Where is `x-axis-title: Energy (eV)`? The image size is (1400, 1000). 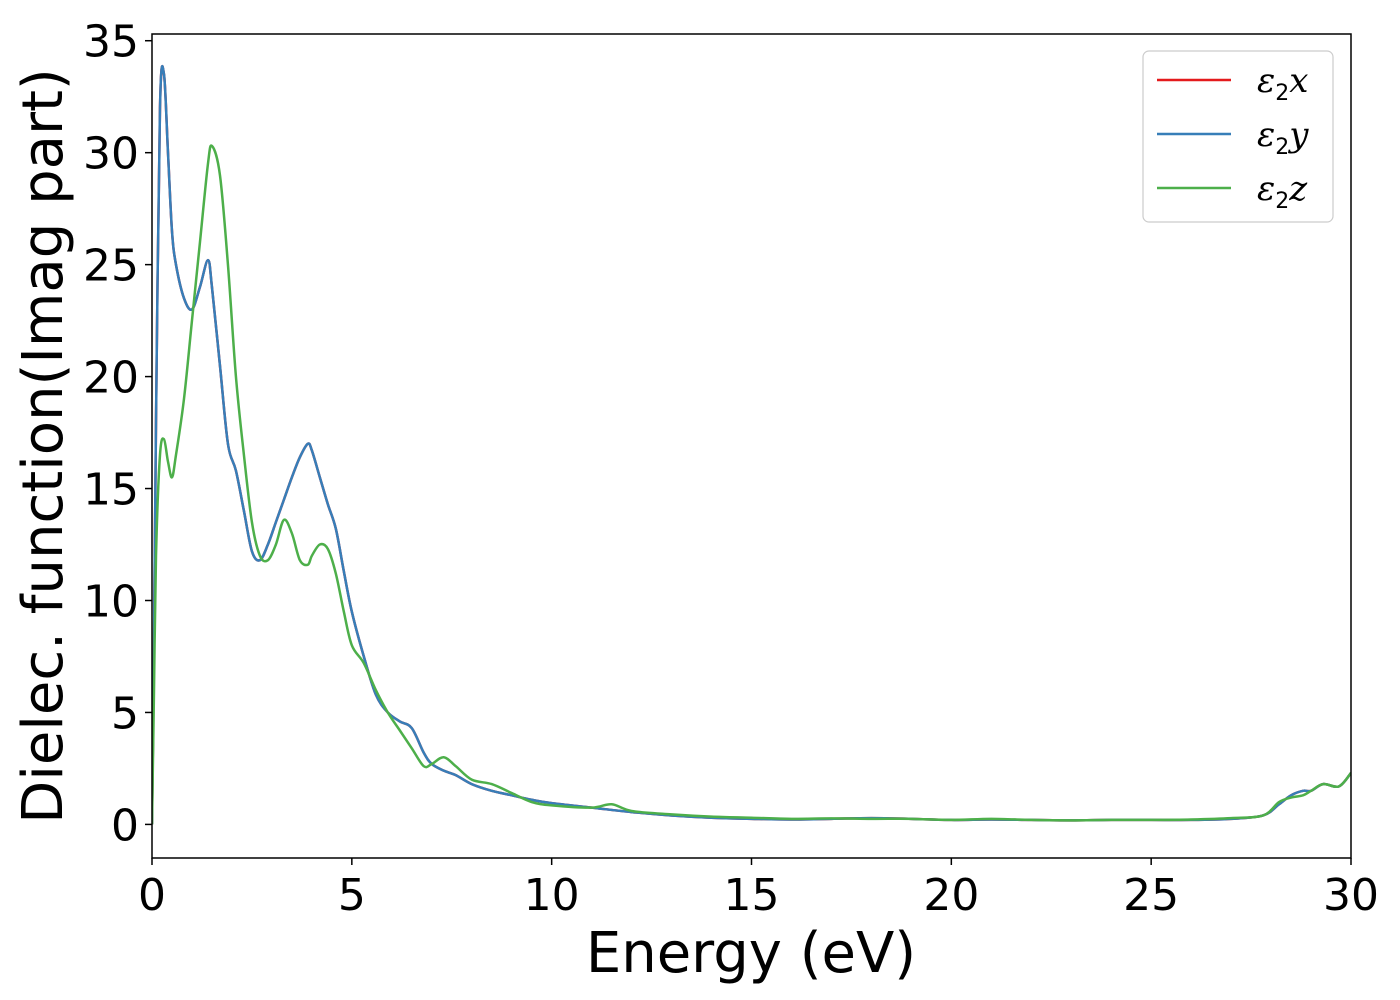 x-axis-title: Energy (eV) is located at coordinates (751, 953).